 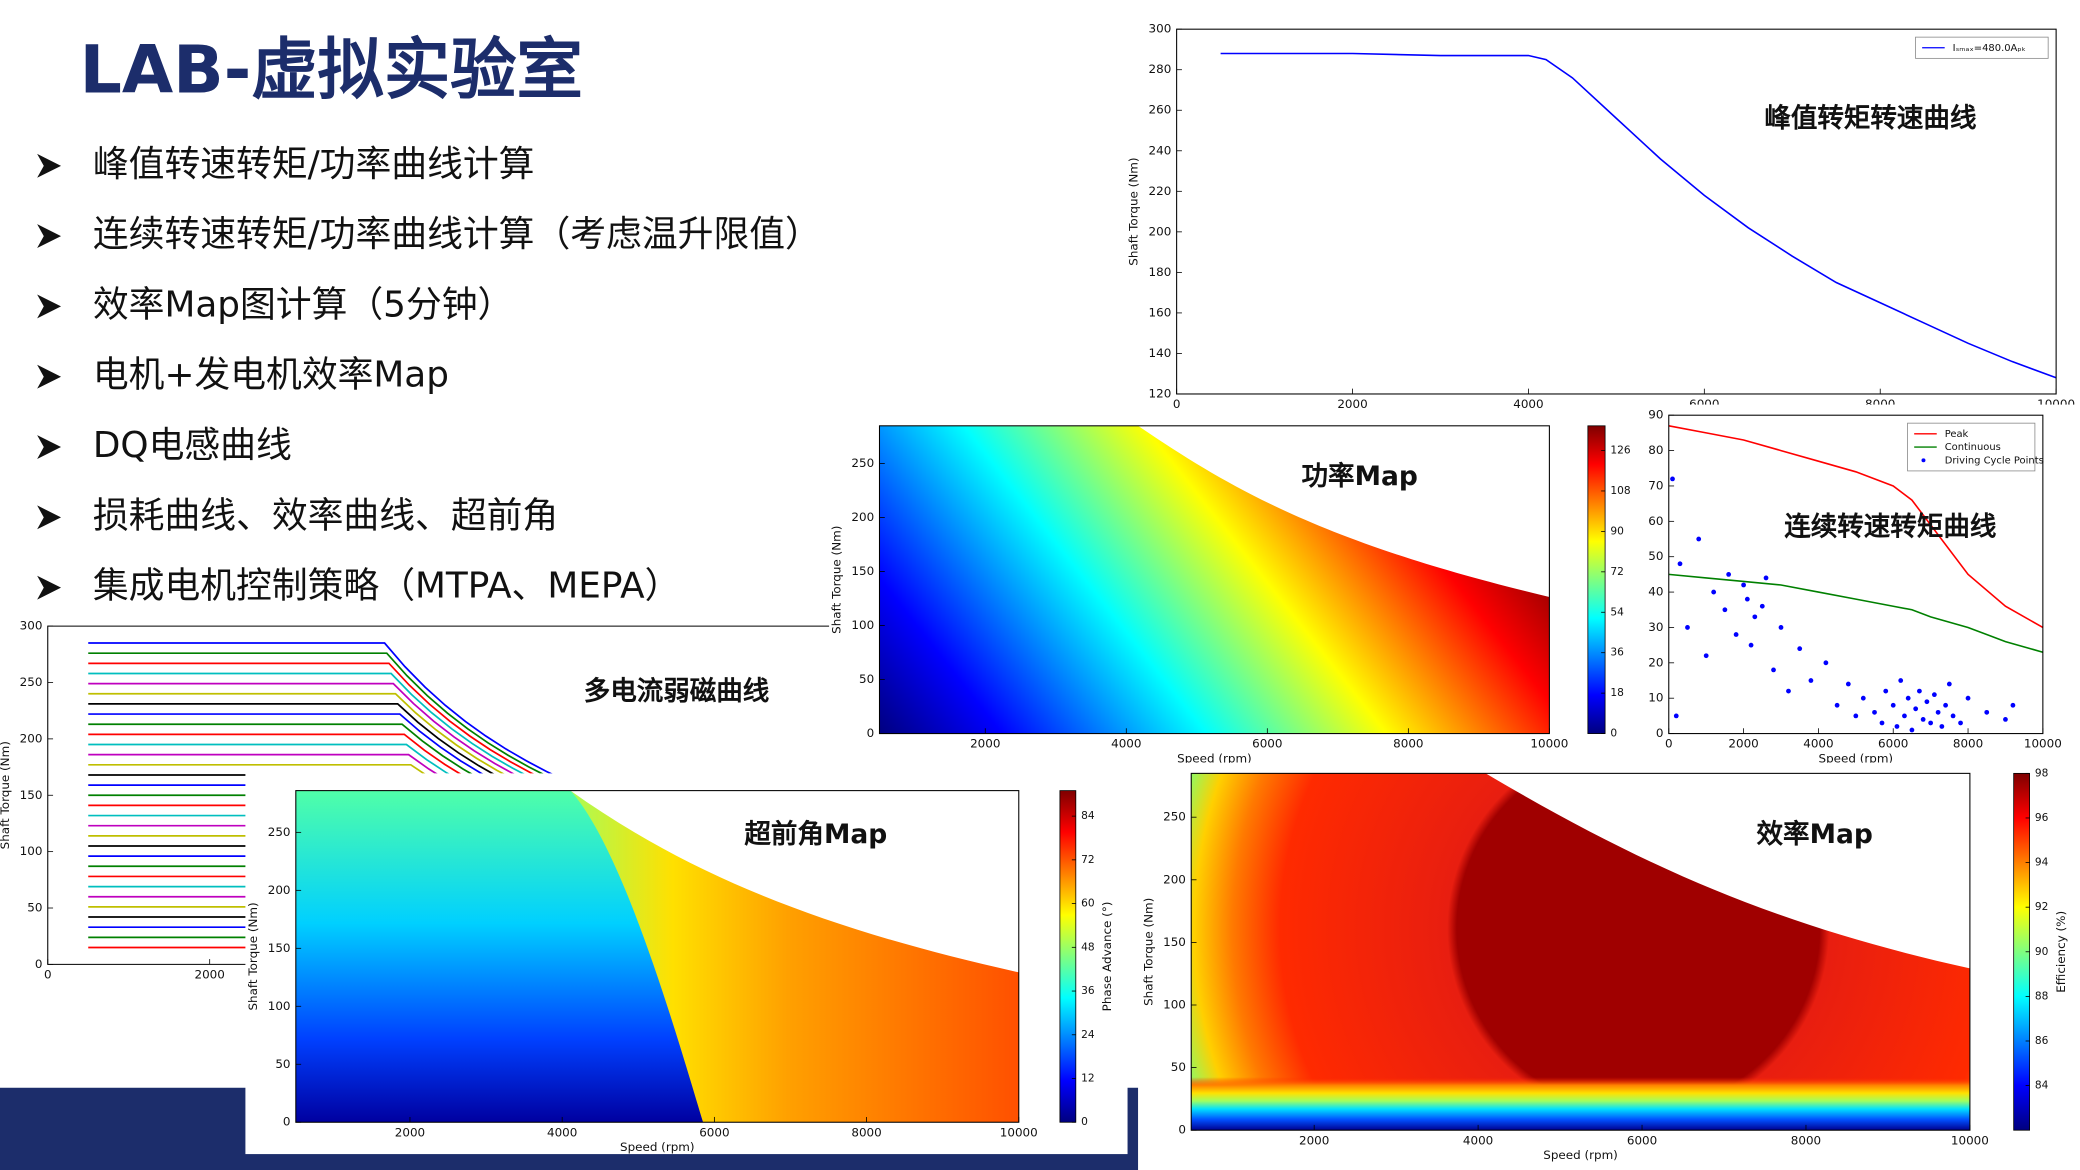 What do you see at coordinates (1655, 592) in the screenshot?
I see `y-tick-label: 40` at bounding box center [1655, 592].